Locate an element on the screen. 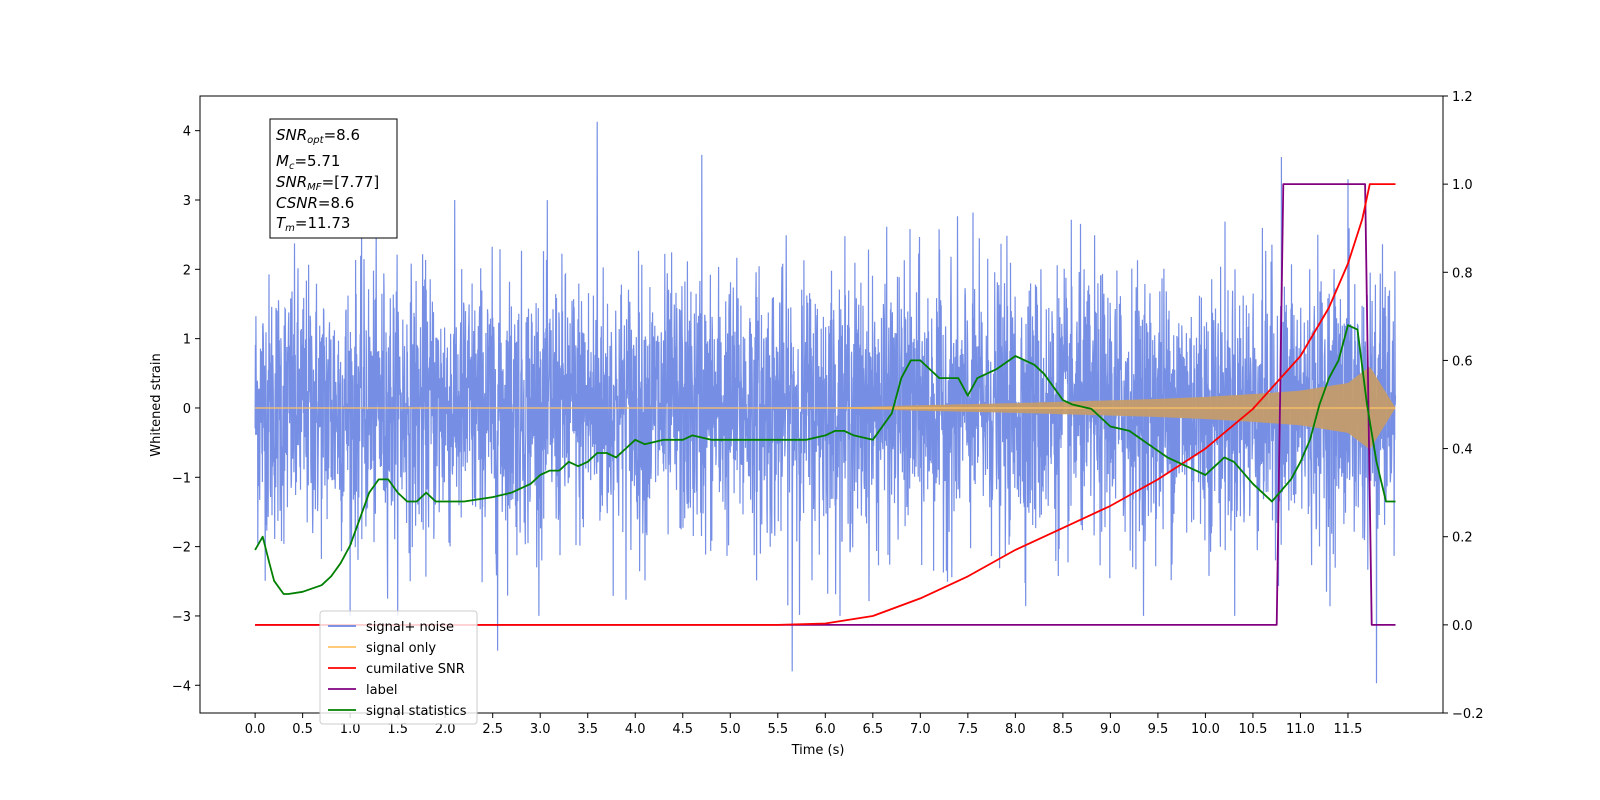 The height and width of the screenshot is (800, 1600). y-tick-label: −1 is located at coordinates (181, 478).